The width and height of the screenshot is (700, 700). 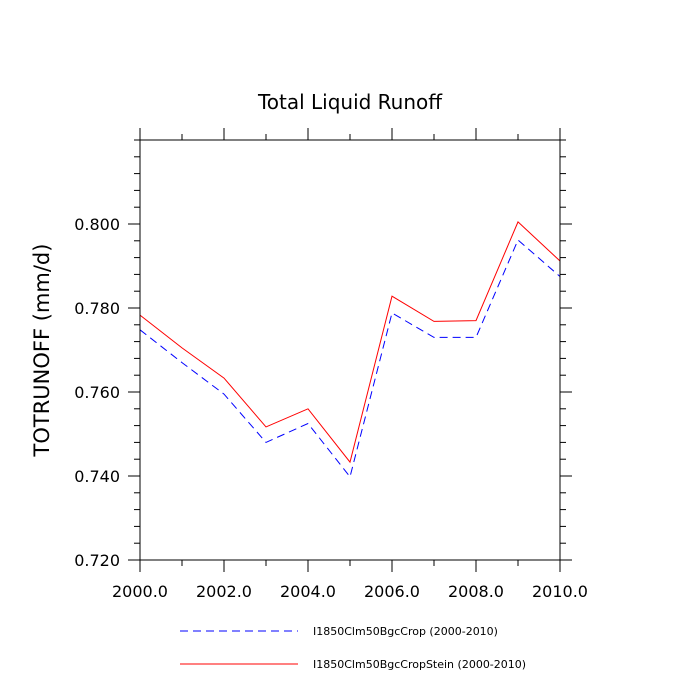 What do you see at coordinates (476, 591) in the screenshot?
I see `x-tick-label: 2008.0` at bounding box center [476, 591].